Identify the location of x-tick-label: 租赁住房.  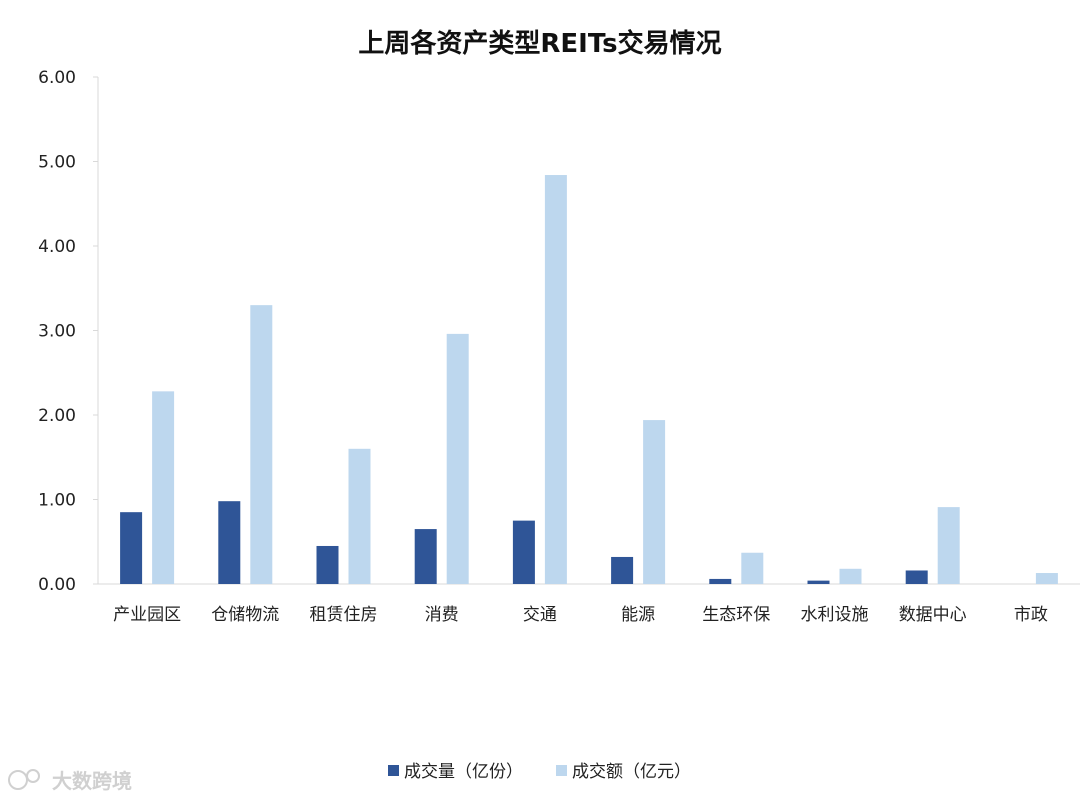
(344, 615).